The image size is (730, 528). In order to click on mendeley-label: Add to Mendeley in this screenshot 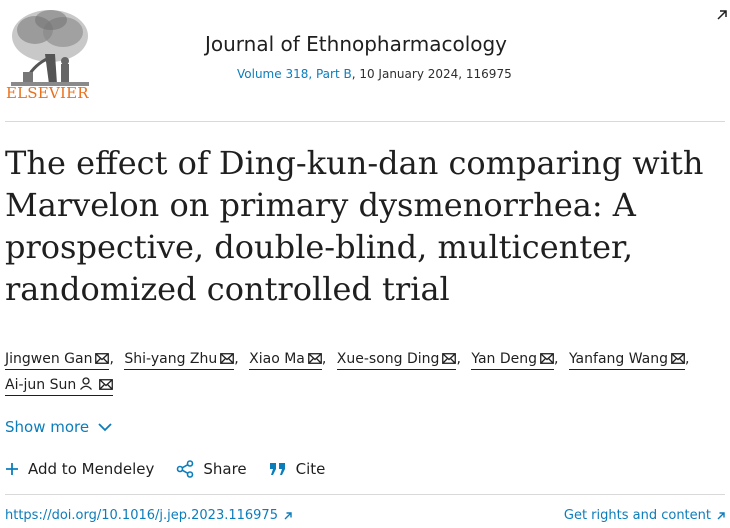, I will do `click(91, 469)`.